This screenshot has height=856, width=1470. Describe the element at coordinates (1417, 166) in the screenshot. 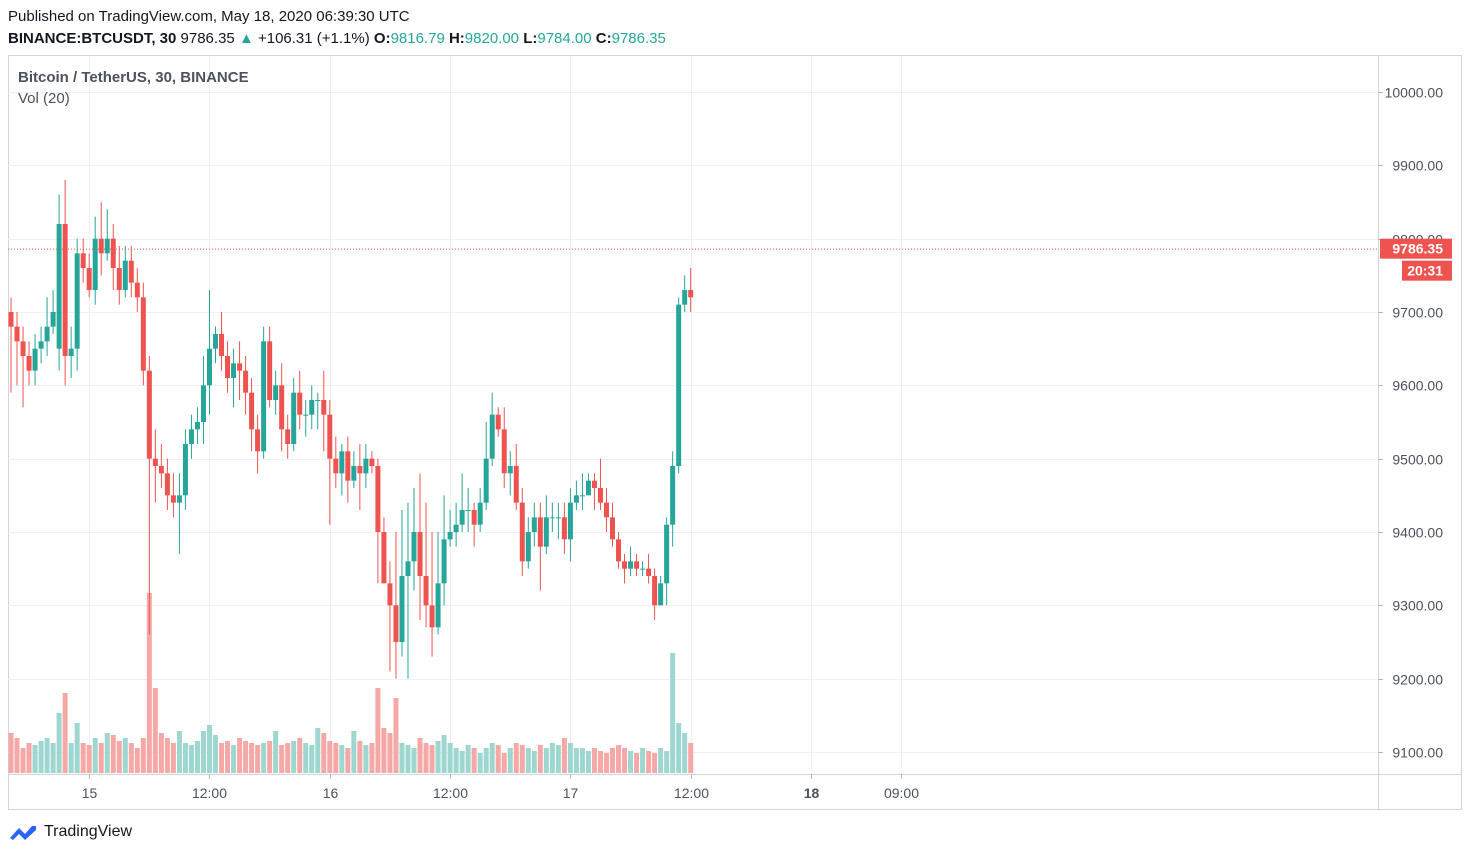

I see `price-axis-label: 9900.00` at that location.